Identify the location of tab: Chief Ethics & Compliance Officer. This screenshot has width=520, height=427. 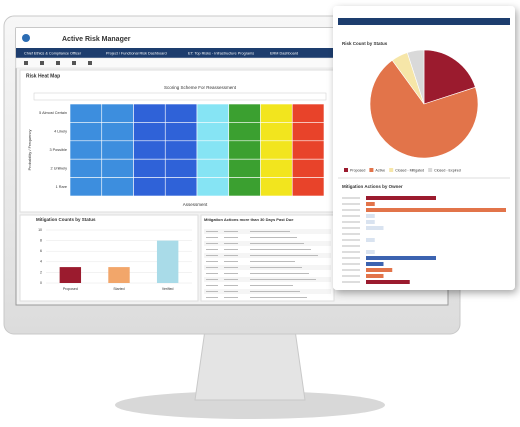
(53, 54).